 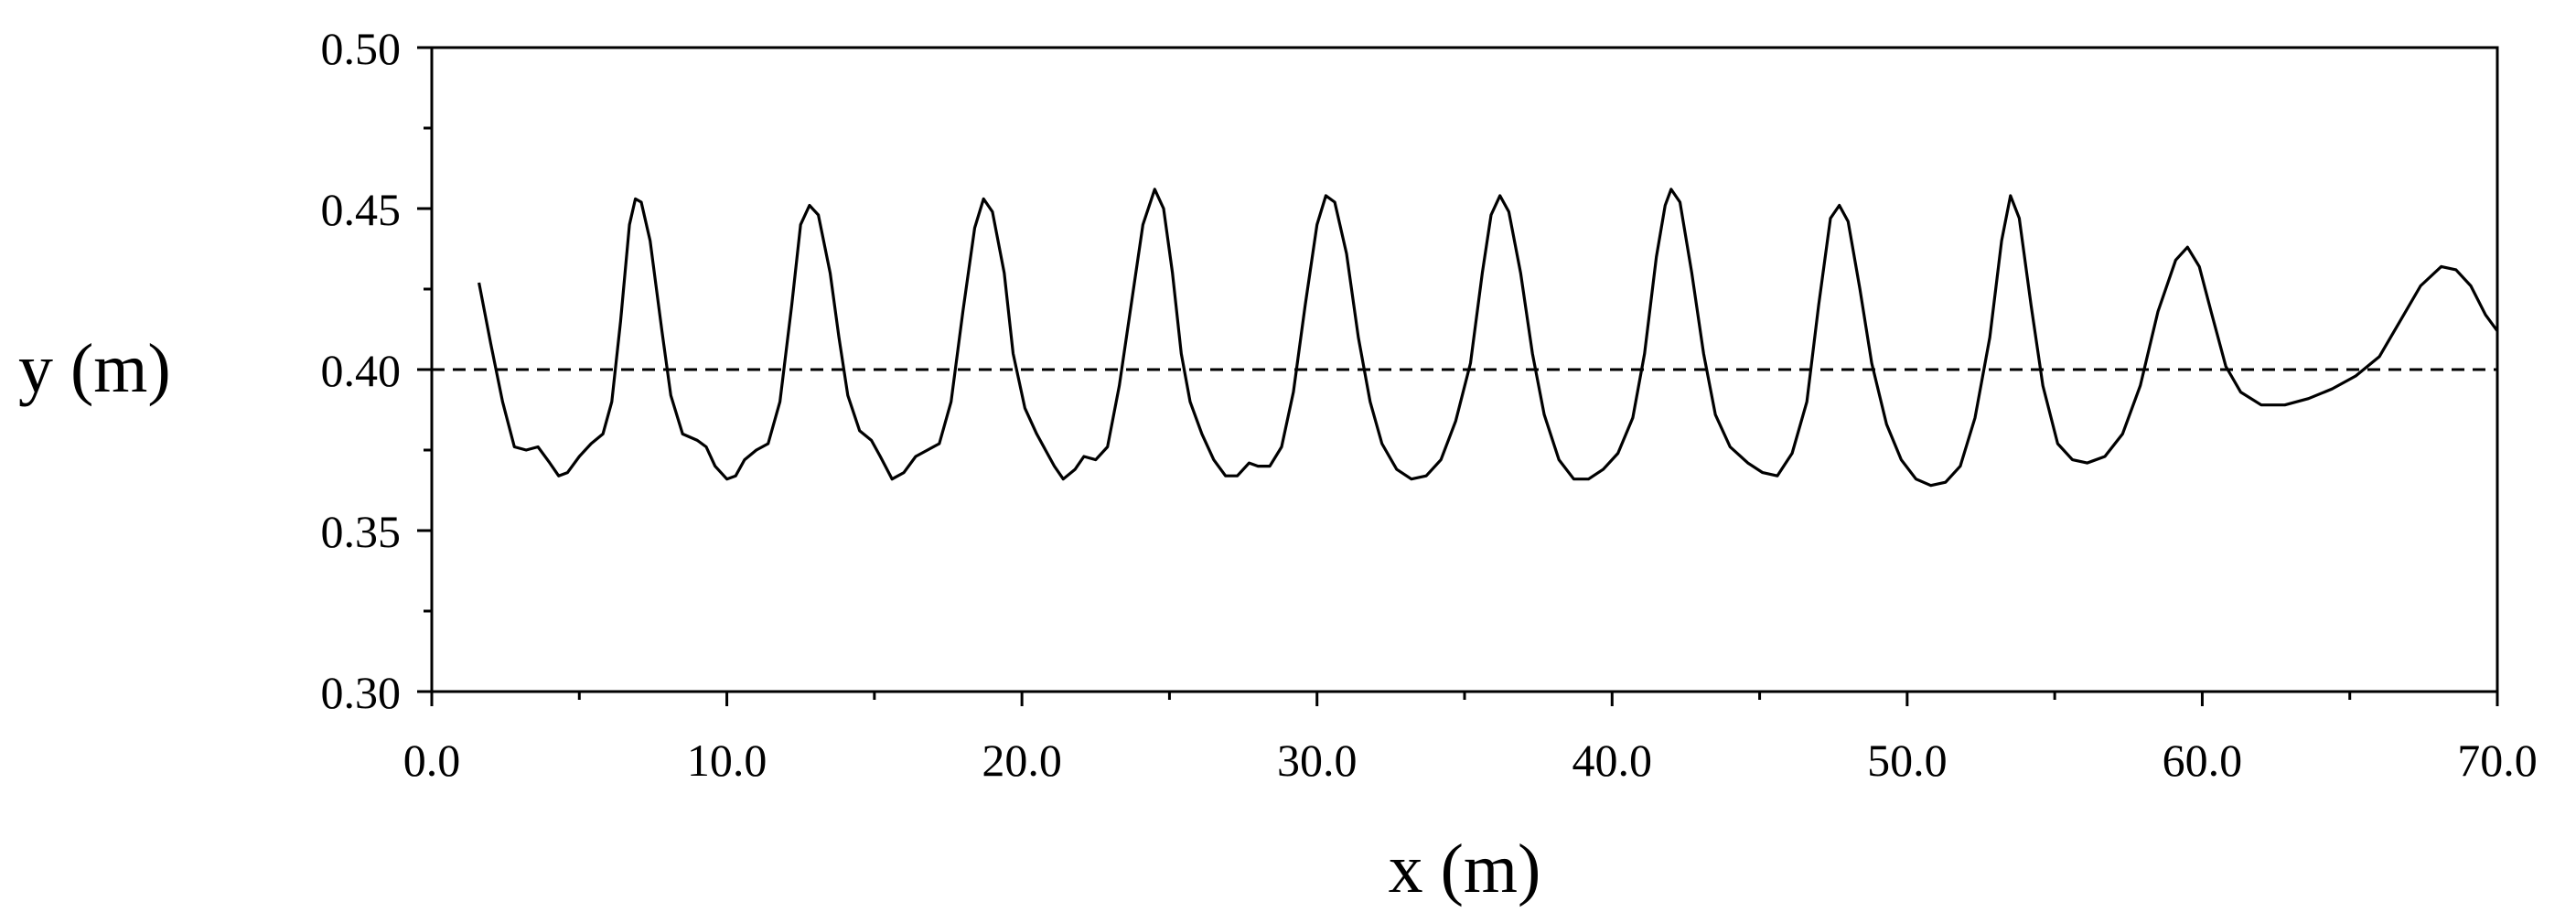 I want to click on x-tick-label: 30.0, so click(x=1318, y=760).